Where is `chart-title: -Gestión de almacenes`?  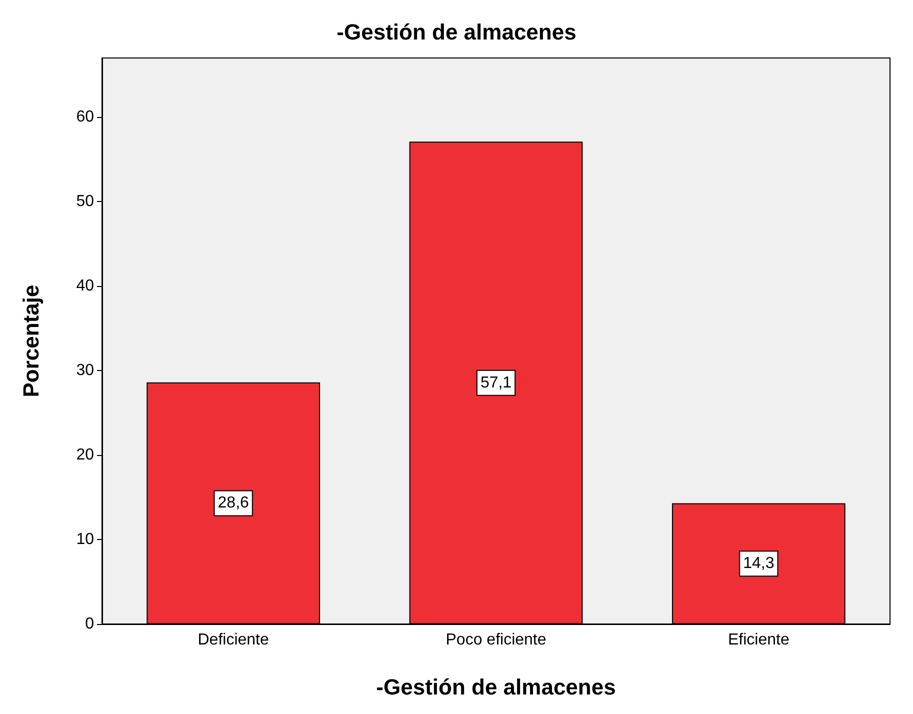
chart-title: -Gestión de almacenes is located at coordinates (456, 32).